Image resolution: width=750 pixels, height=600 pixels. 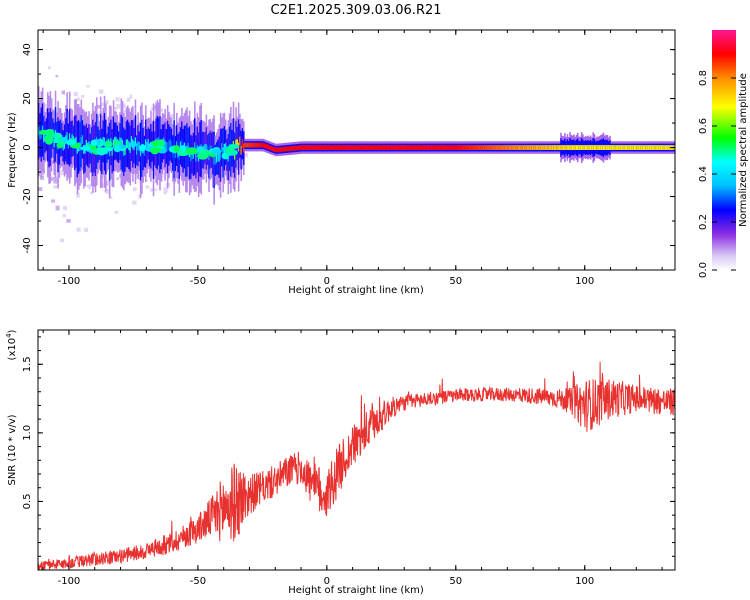 What do you see at coordinates (703, 126) in the screenshot?
I see `colorbar-tick-label: 0.6` at bounding box center [703, 126].